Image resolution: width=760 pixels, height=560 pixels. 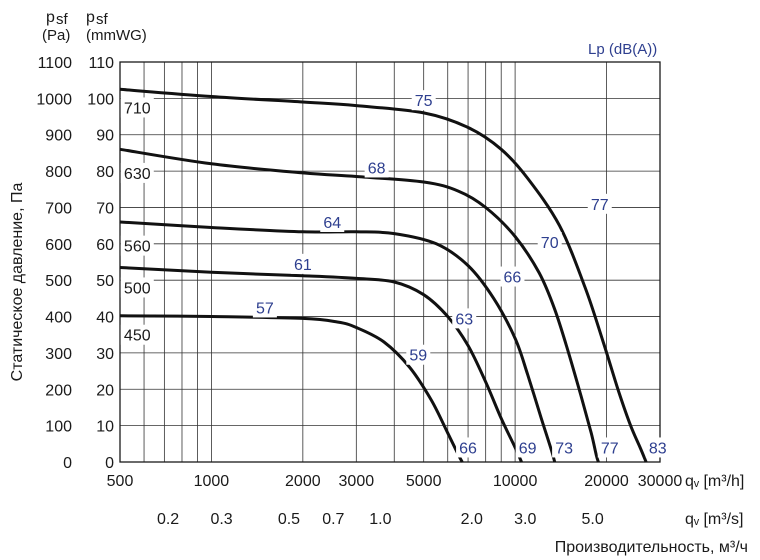 I want to click on x-tick-m3s: 0.5, so click(x=289, y=519).